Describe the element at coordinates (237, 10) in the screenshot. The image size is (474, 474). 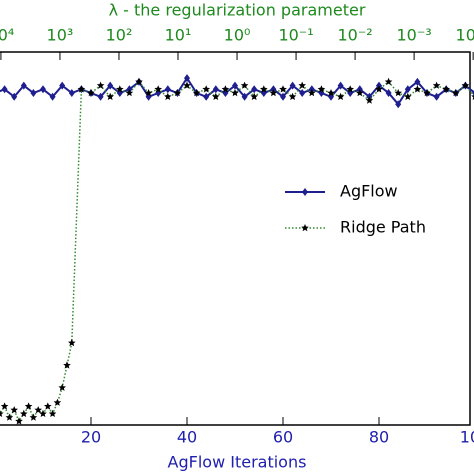
I see `top-axis-label: λ - the regularization parameter` at that location.